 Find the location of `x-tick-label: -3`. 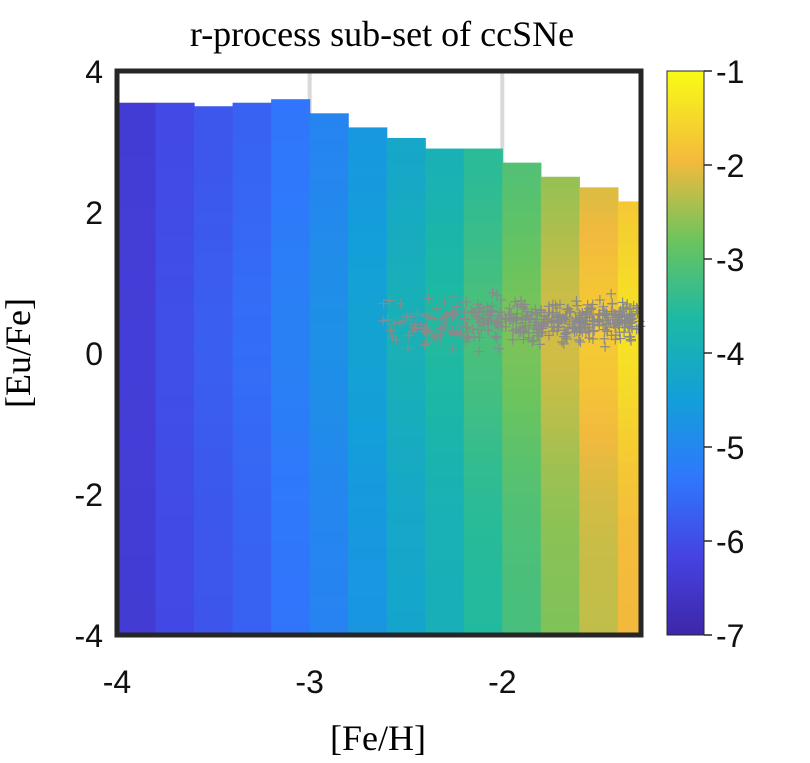

x-tick-label: -3 is located at coordinates (309, 682).